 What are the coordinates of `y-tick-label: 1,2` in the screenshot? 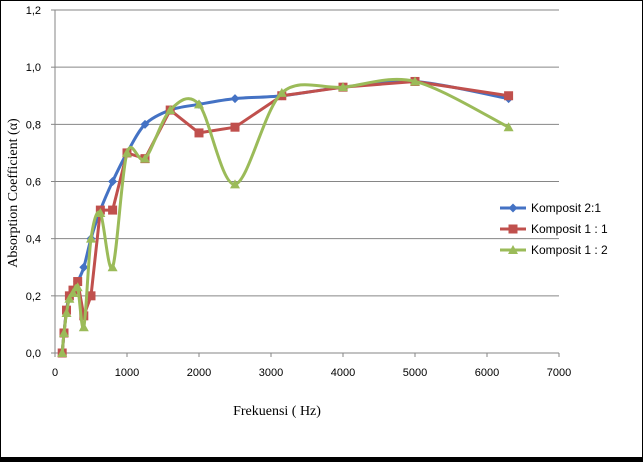 It's located at (33, 11).